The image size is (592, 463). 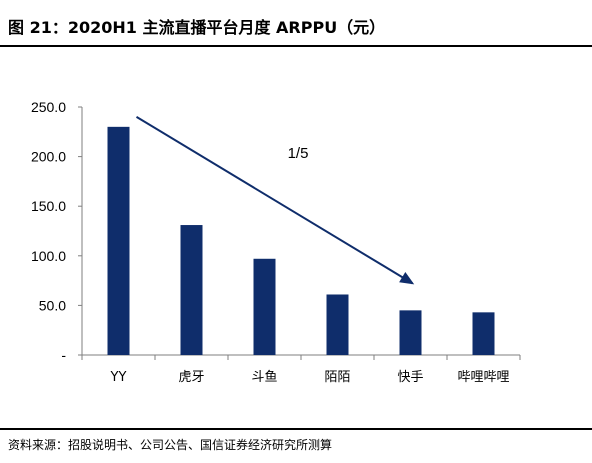 What do you see at coordinates (170, 445) in the screenshot?
I see `source-note: 资料来源：招股说明书、公司公告、国信证券经济研究所测算` at bounding box center [170, 445].